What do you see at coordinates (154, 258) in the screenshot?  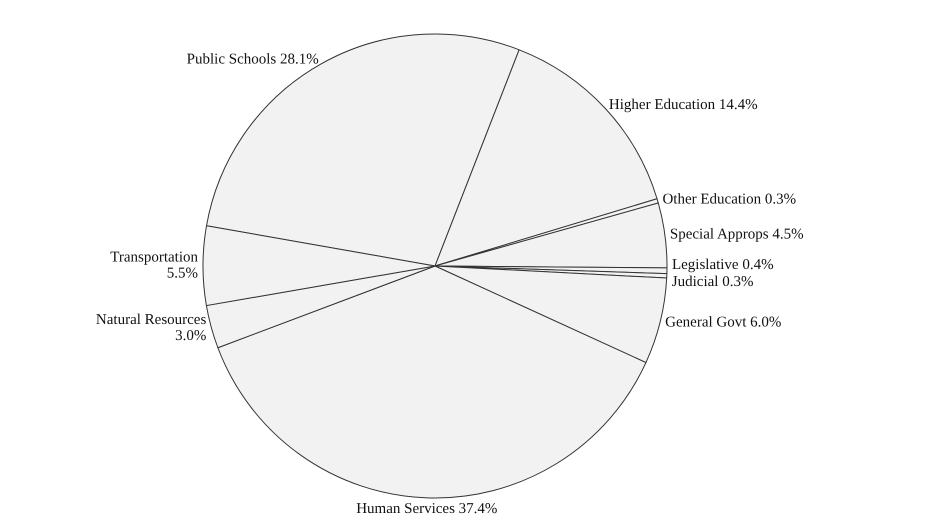 I see `slice-label: Transportation` at bounding box center [154, 258].